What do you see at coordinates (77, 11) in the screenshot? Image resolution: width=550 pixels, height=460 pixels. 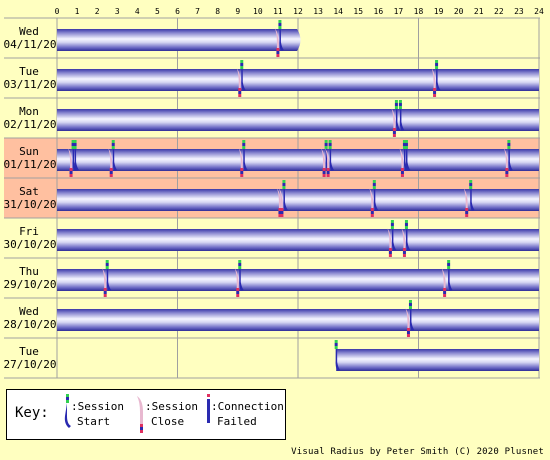 I see `x-tick-label: 1` at bounding box center [77, 11].